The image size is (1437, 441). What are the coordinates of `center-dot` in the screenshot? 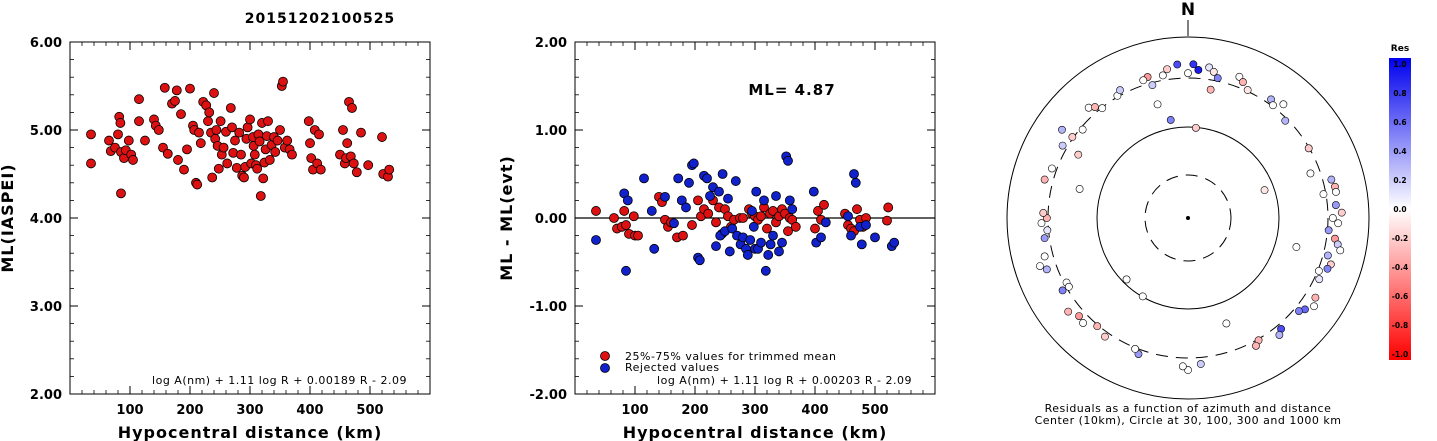 It's located at (1188, 218).